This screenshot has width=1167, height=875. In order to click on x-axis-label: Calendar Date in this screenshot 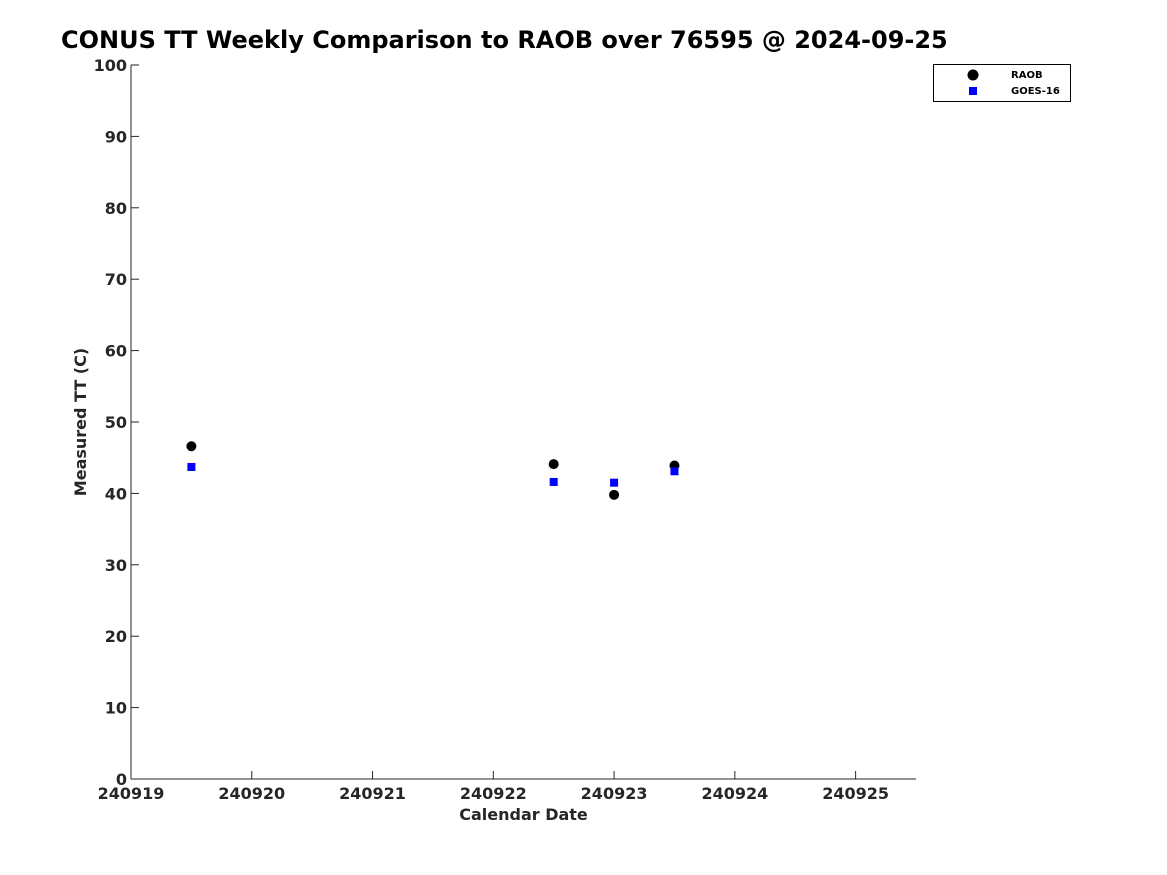, I will do `click(523, 814)`.